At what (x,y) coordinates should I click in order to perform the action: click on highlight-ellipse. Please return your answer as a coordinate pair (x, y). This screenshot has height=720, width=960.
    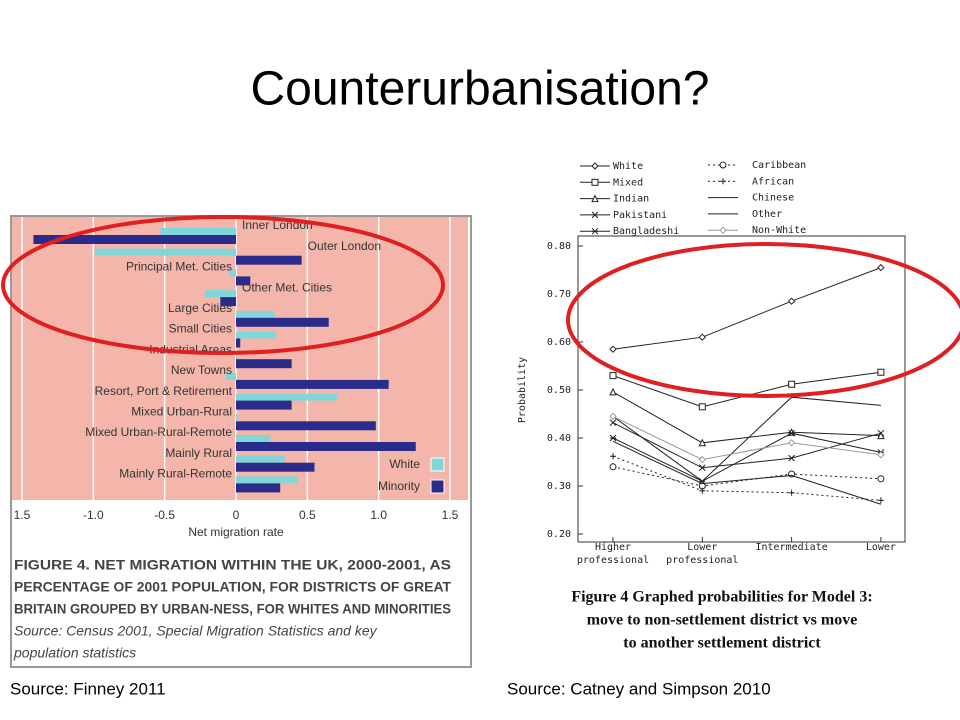
    Looking at the image, I should click on (763, 320).